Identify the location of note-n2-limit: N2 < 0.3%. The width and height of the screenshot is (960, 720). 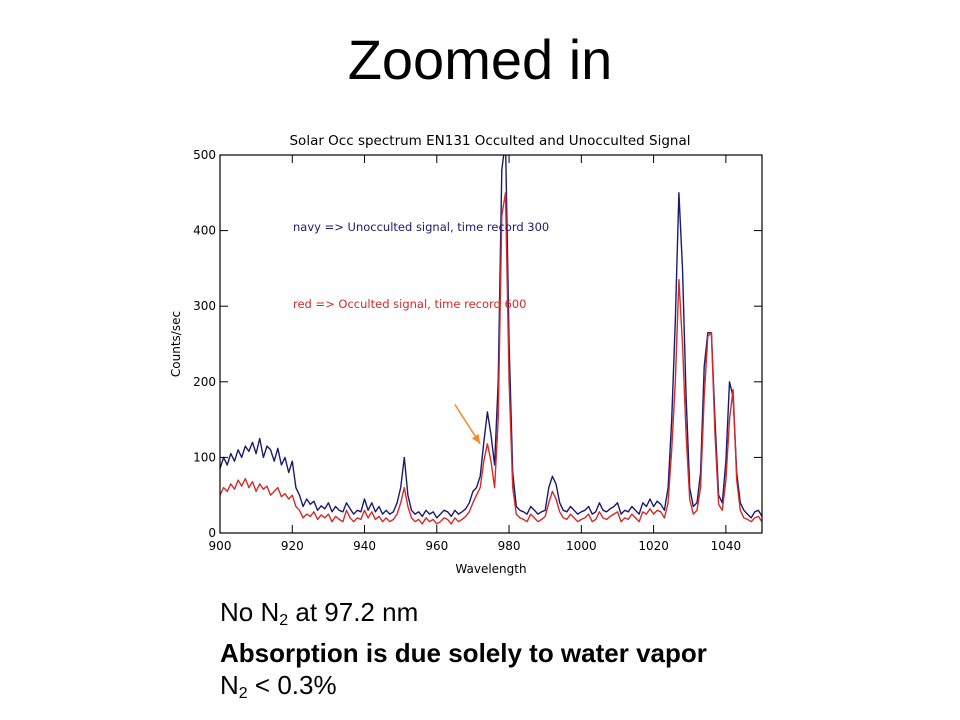
(278, 686).